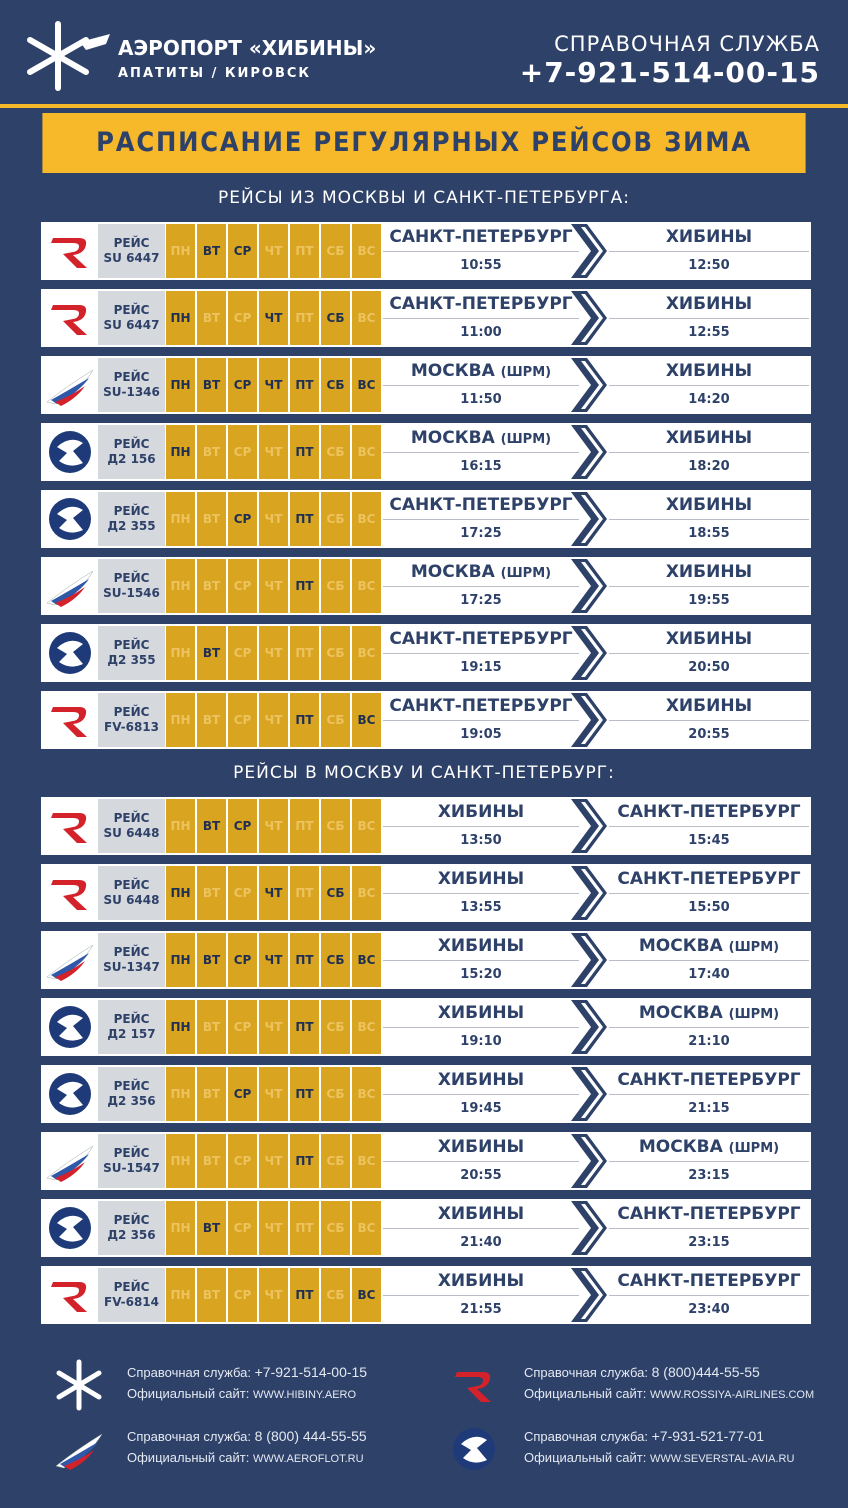  I want to click on departure-time: 19:45, so click(481, 1108).